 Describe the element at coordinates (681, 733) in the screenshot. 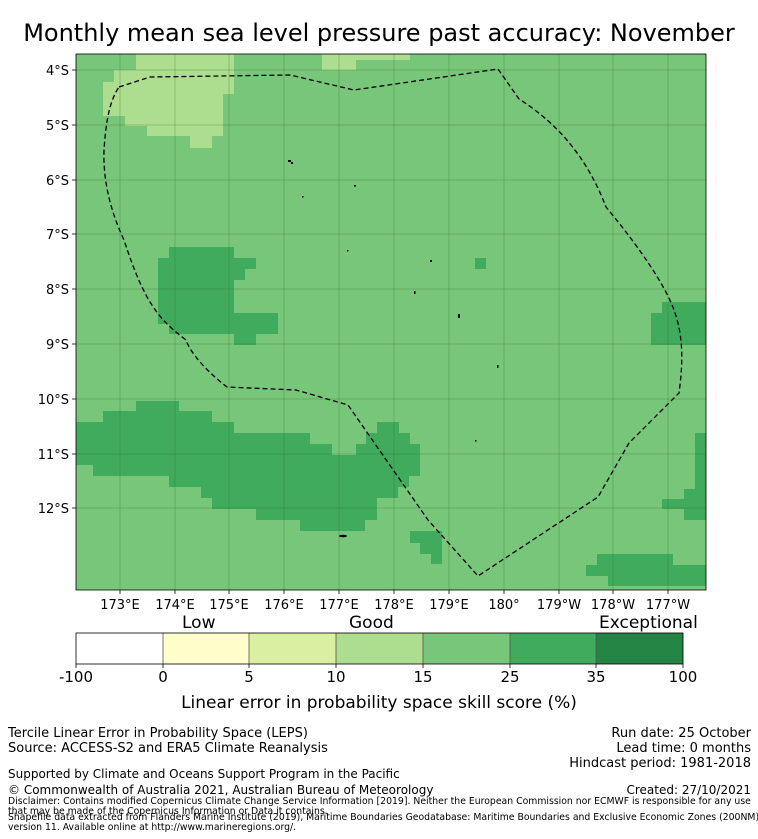

I see `run-date-text: Run date: 25 October` at that location.